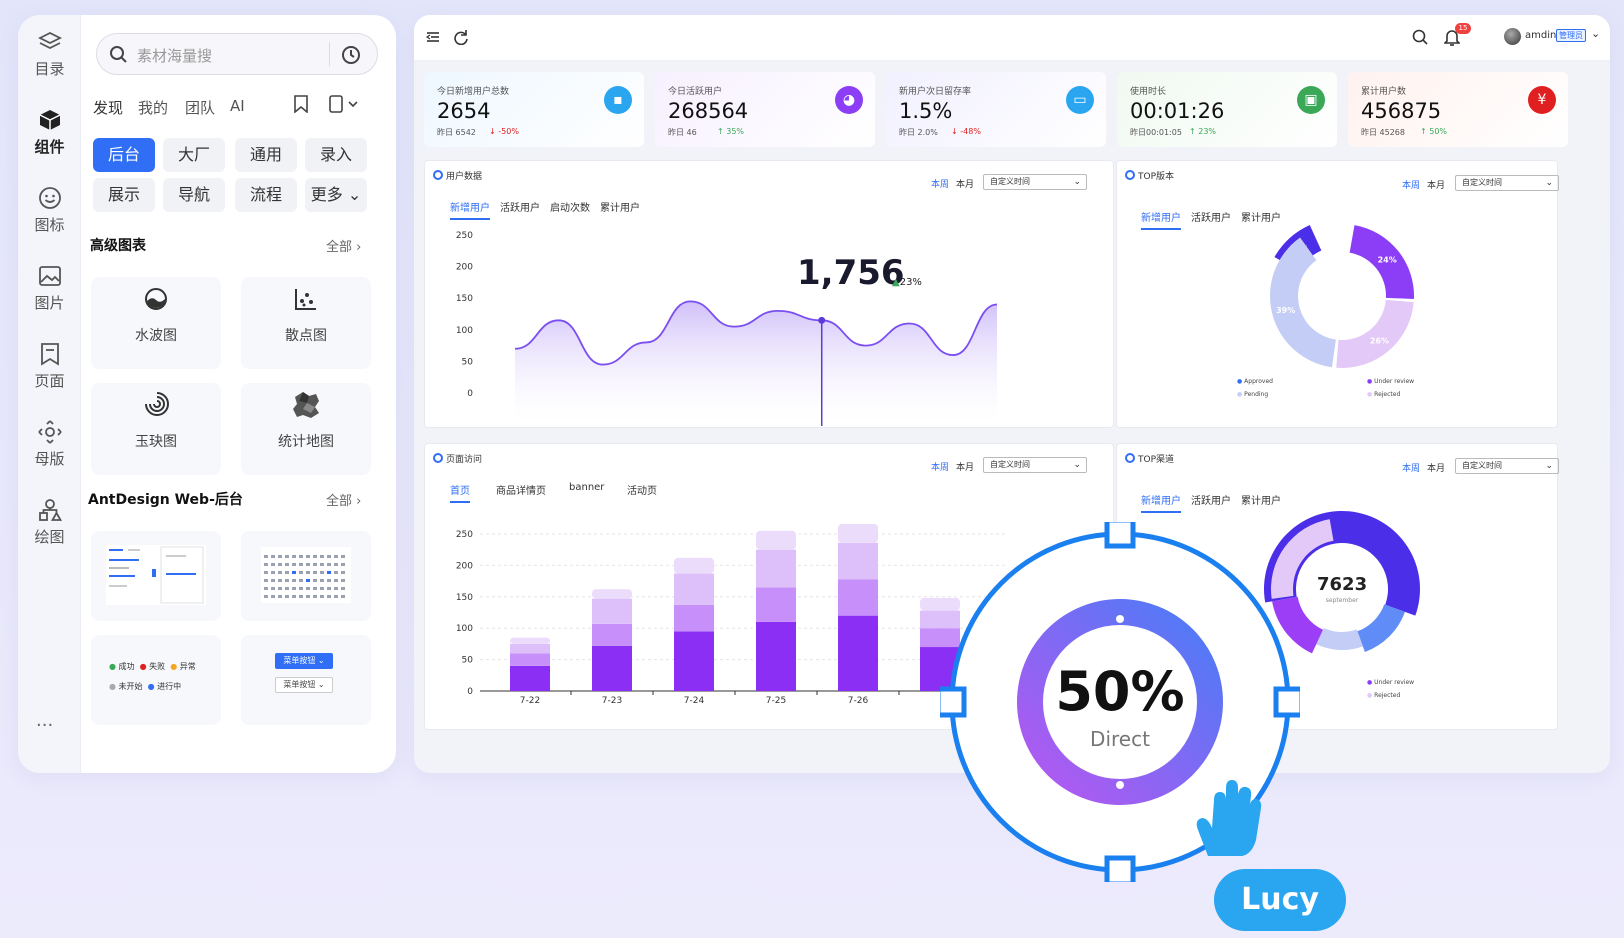  Describe the element at coordinates (351, 55) in the screenshot. I see `history-icon` at that location.